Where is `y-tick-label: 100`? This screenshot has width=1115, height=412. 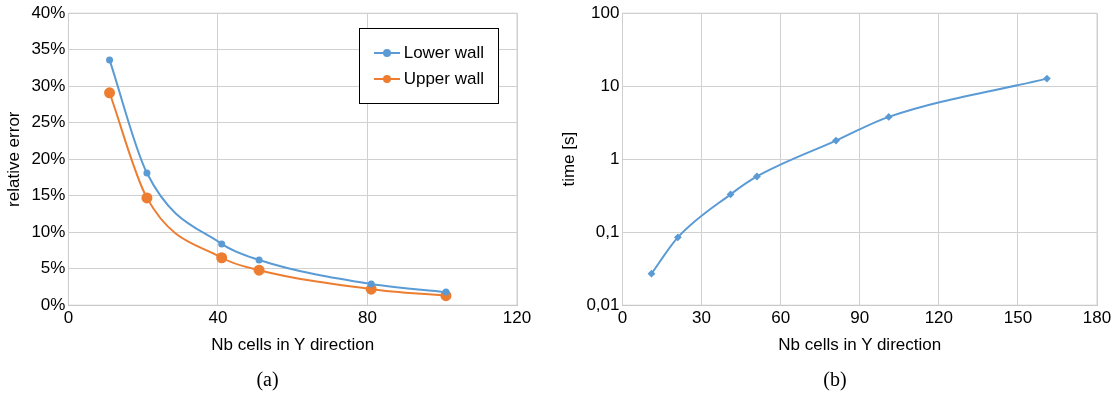 y-tick-label: 100 is located at coordinates (605, 12).